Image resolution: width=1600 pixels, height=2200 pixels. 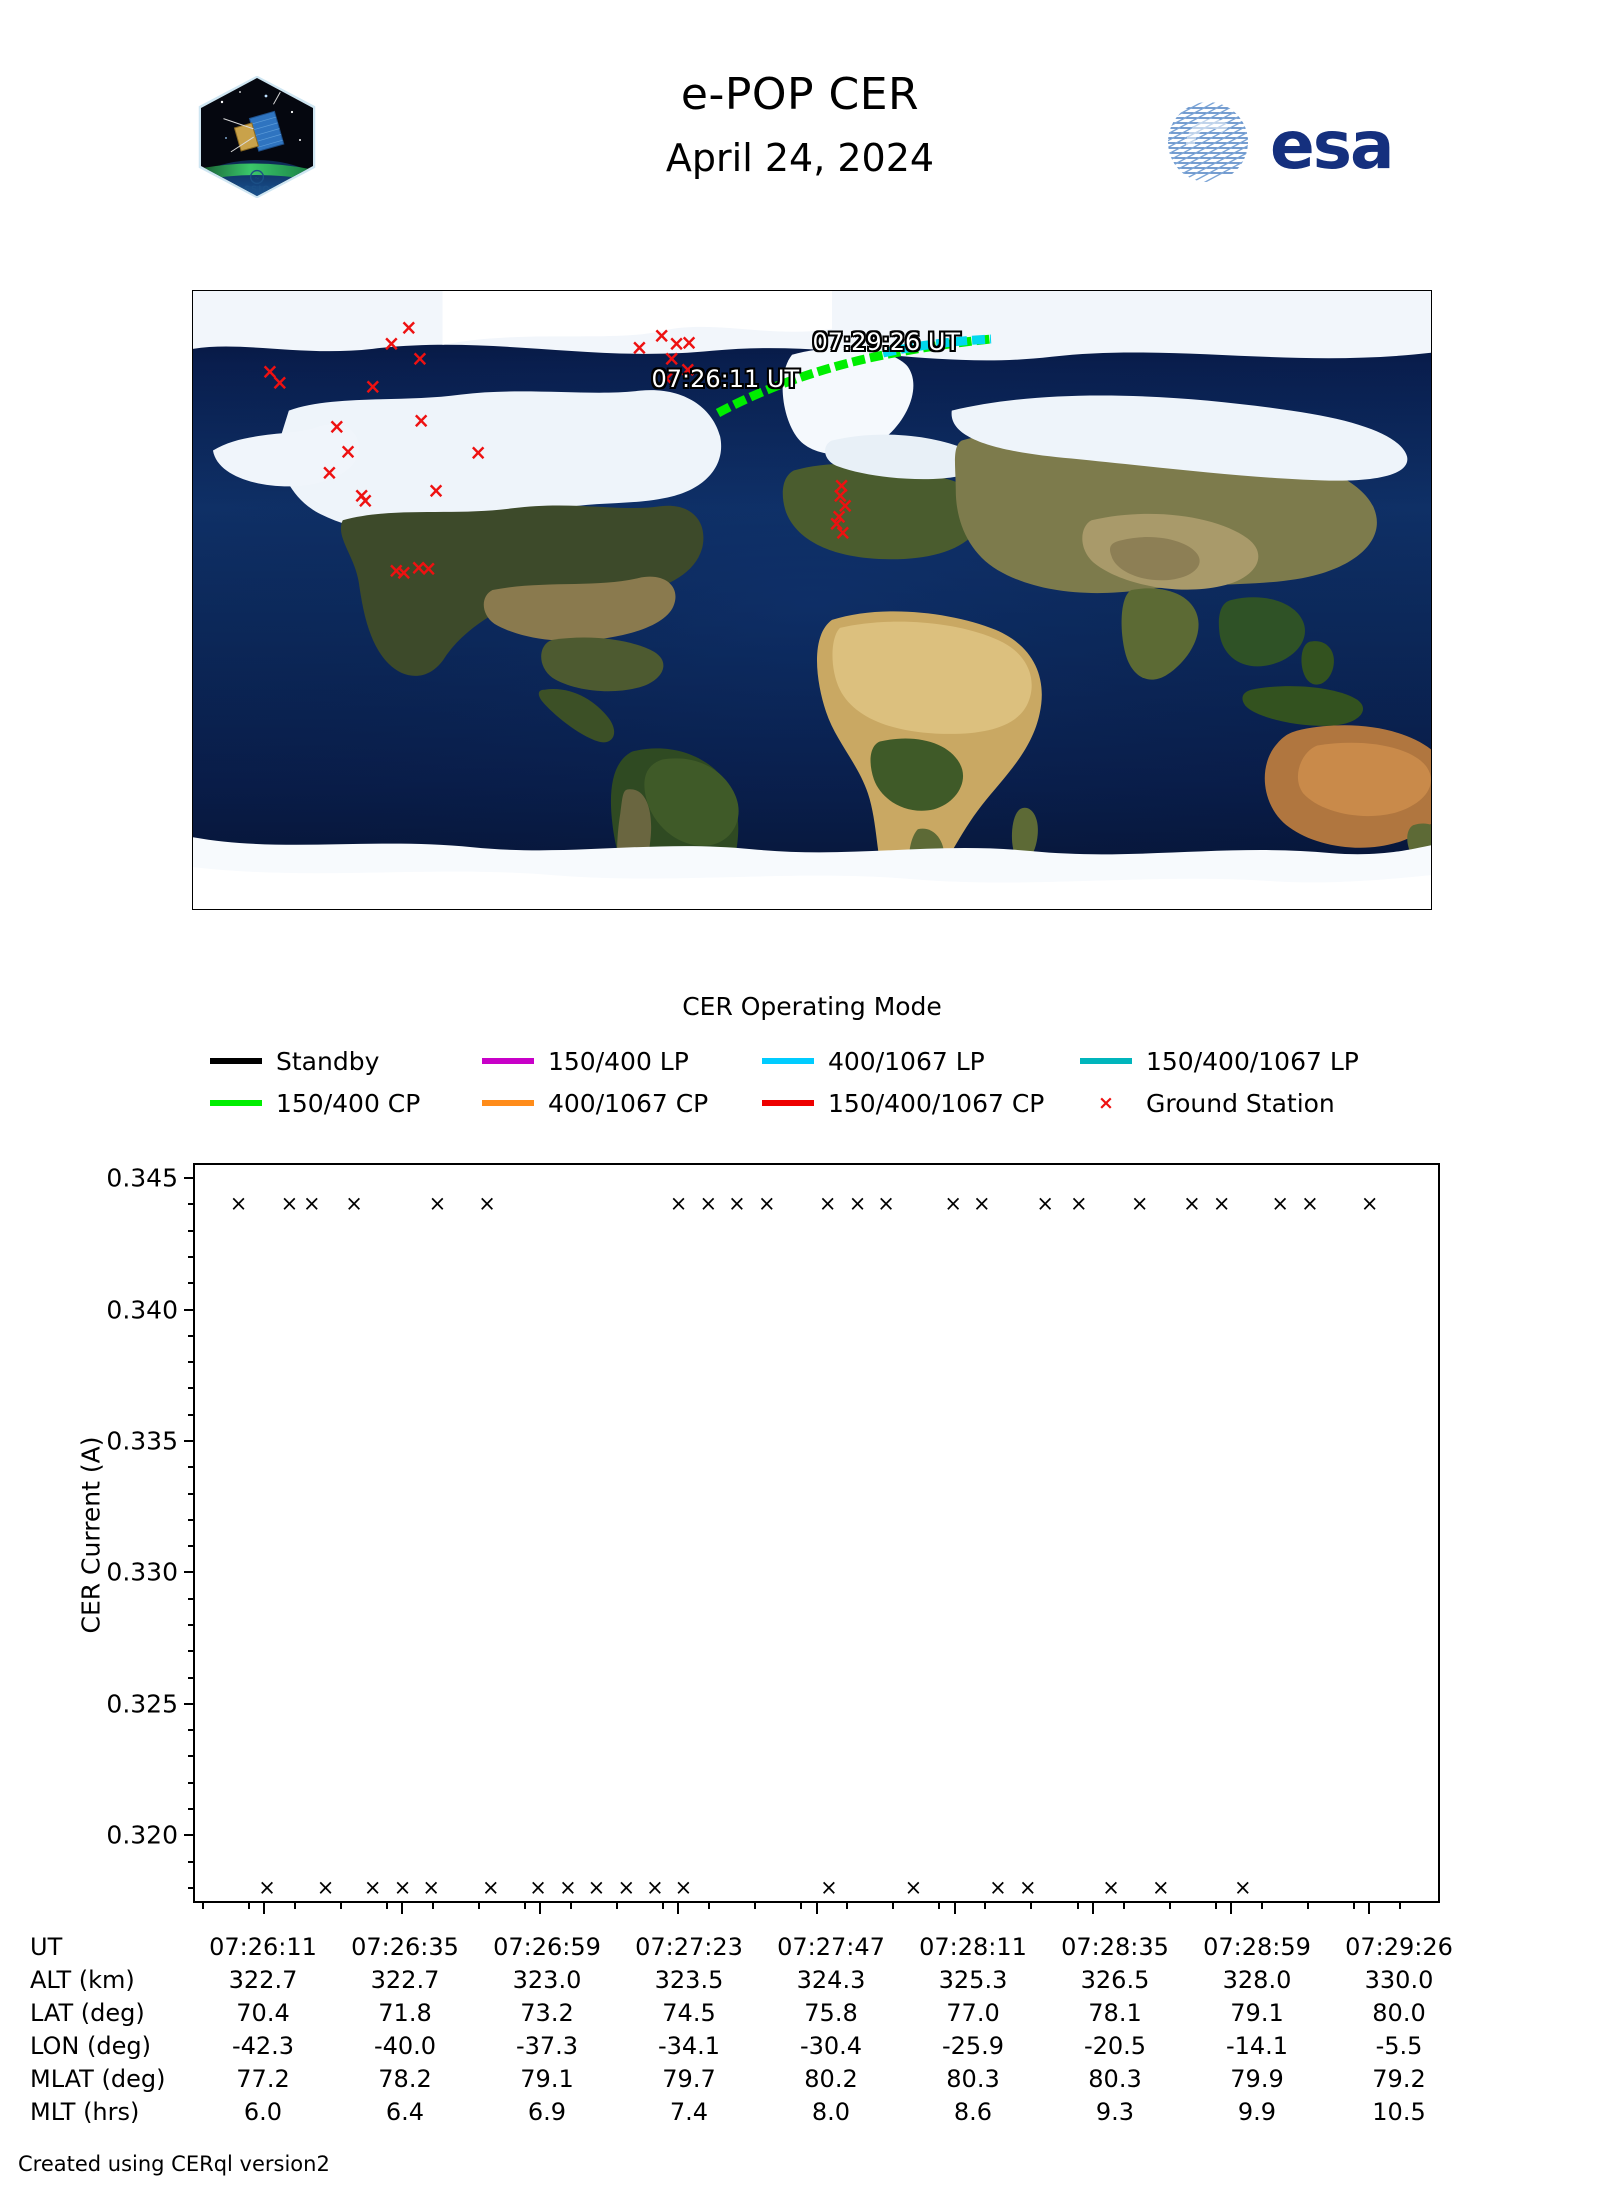 I want to click on table-cell: 6.9, so click(x=547, y=2111).